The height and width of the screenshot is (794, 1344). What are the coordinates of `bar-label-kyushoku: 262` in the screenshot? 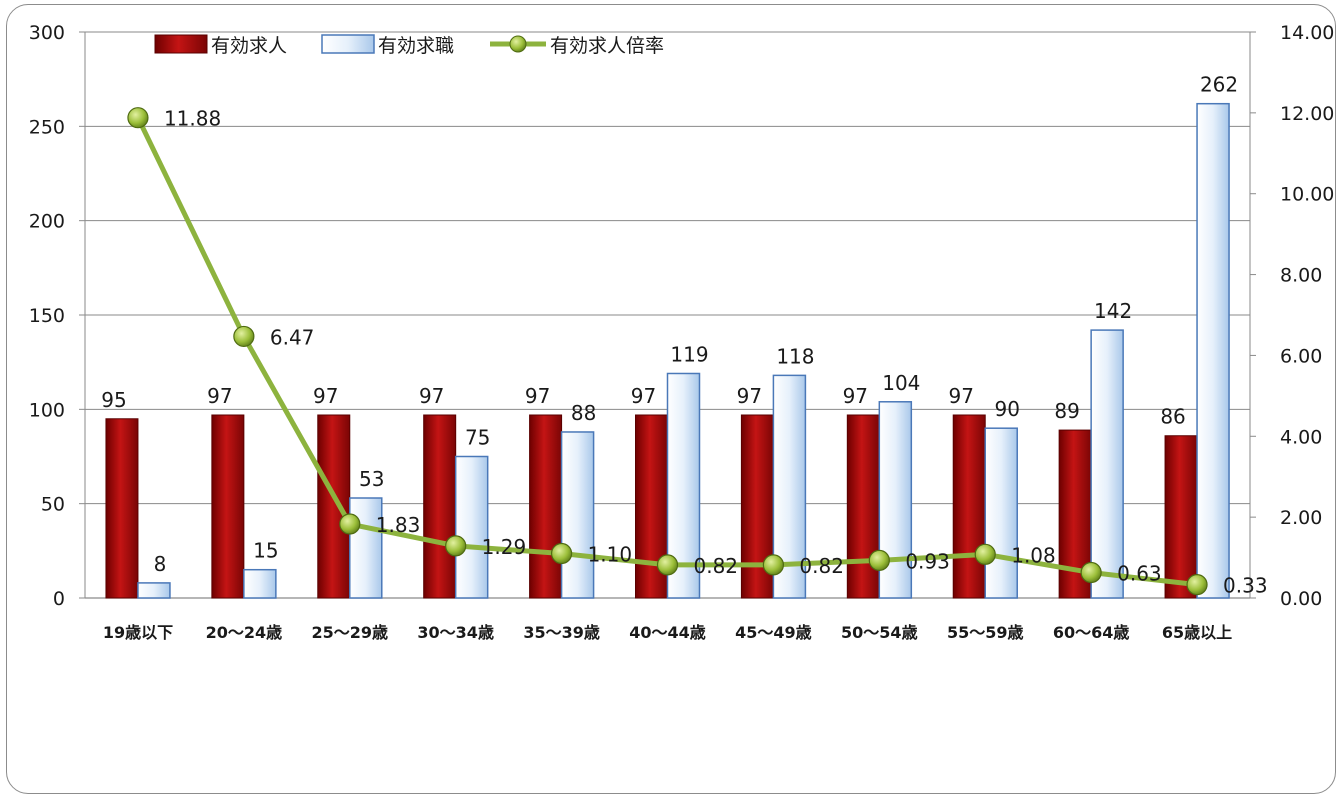 It's located at (1219, 85).